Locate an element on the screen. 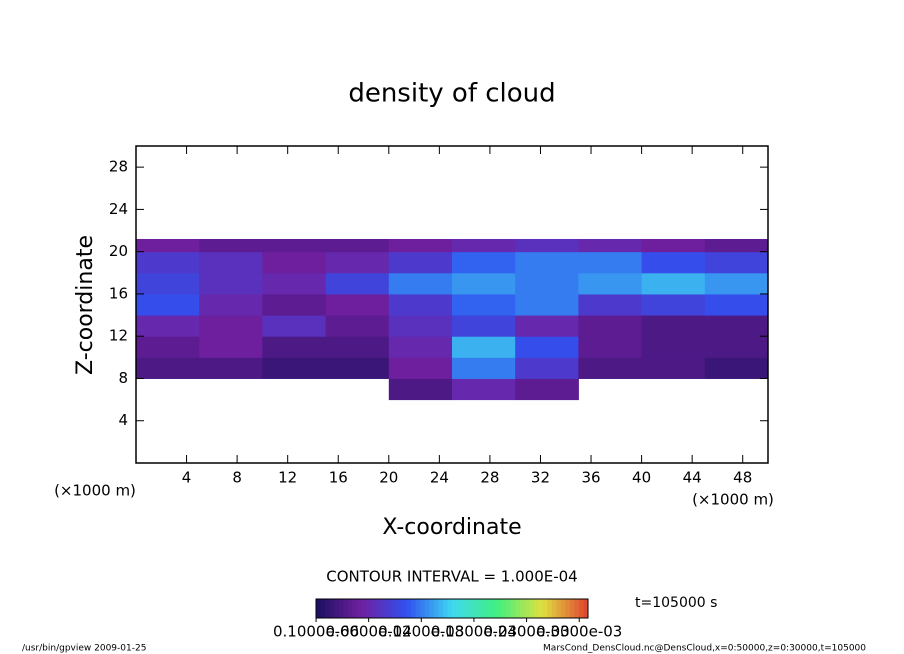 The height and width of the screenshot is (654, 904). y-tick-label: 12 is located at coordinates (118, 336).